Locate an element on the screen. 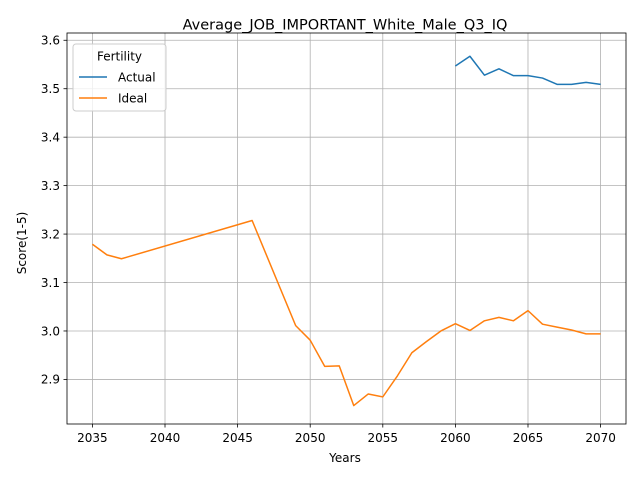 The image size is (640, 484). legend-label-actual: Actual is located at coordinates (137, 78).